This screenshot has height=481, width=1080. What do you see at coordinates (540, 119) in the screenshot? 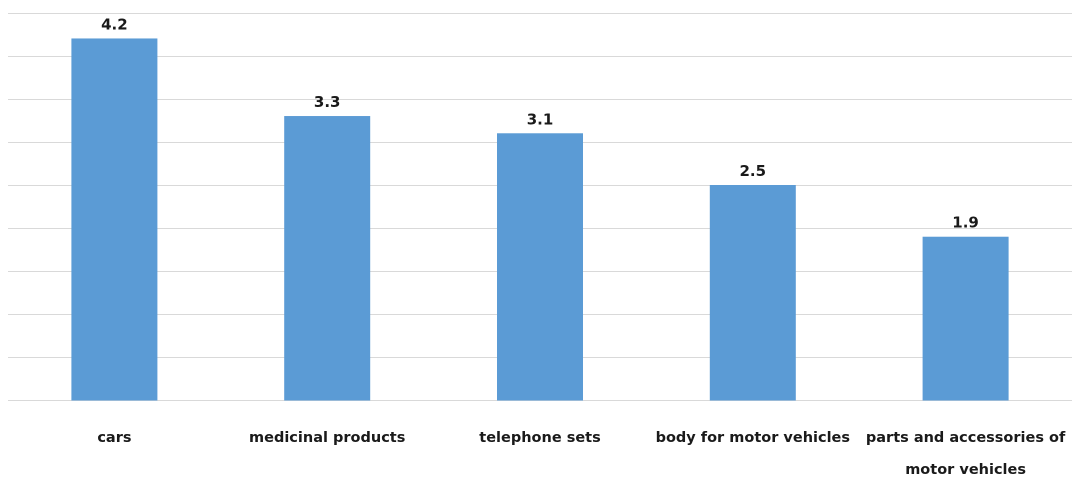
I see `data-label-3: 3.1` at bounding box center [540, 119].